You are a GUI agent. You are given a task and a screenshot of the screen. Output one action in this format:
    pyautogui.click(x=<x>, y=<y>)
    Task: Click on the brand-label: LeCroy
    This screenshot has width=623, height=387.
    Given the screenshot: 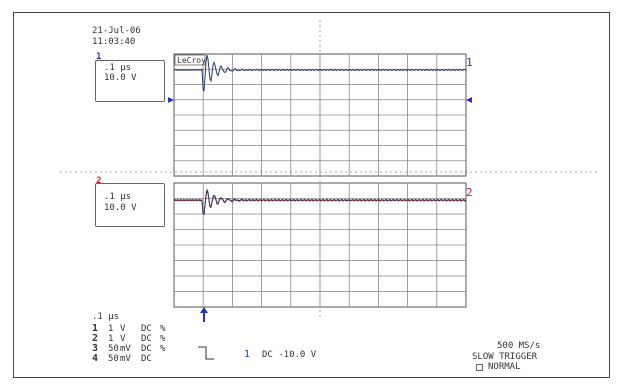 What is the action you would take?
    pyautogui.click(x=191, y=60)
    